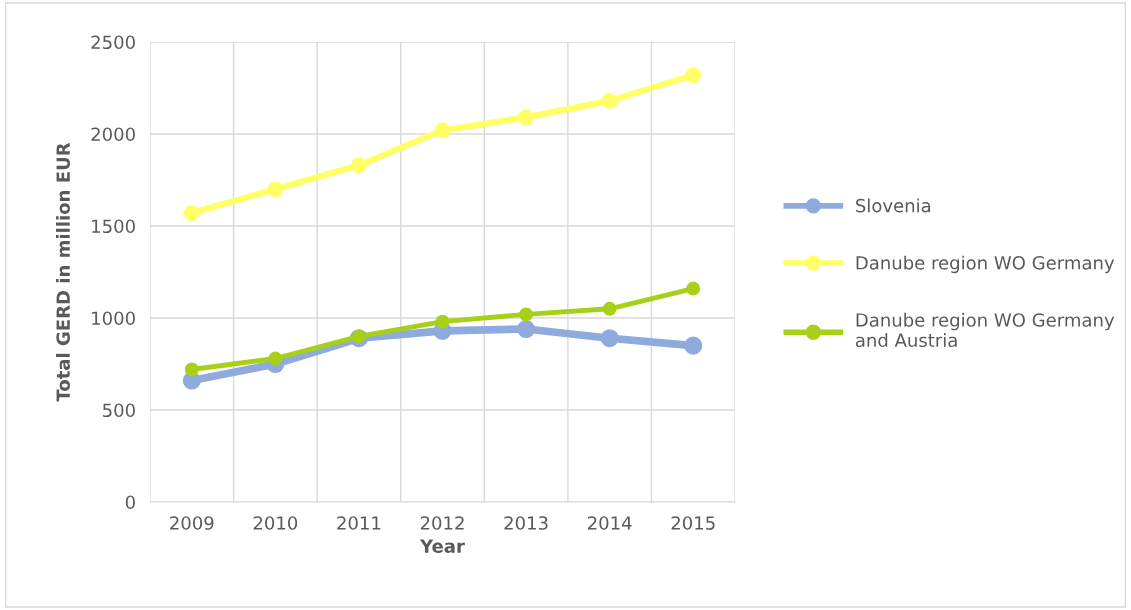  What do you see at coordinates (119, 410) in the screenshot?
I see `y-tick-label: 500` at bounding box center [119, 410].